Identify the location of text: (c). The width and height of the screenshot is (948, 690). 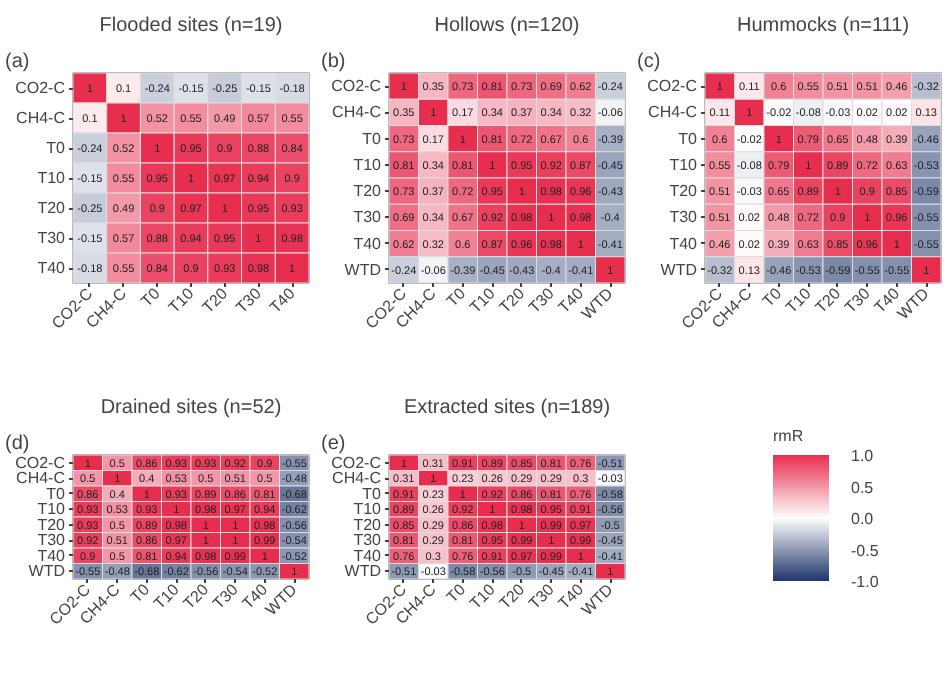
(649, 62).